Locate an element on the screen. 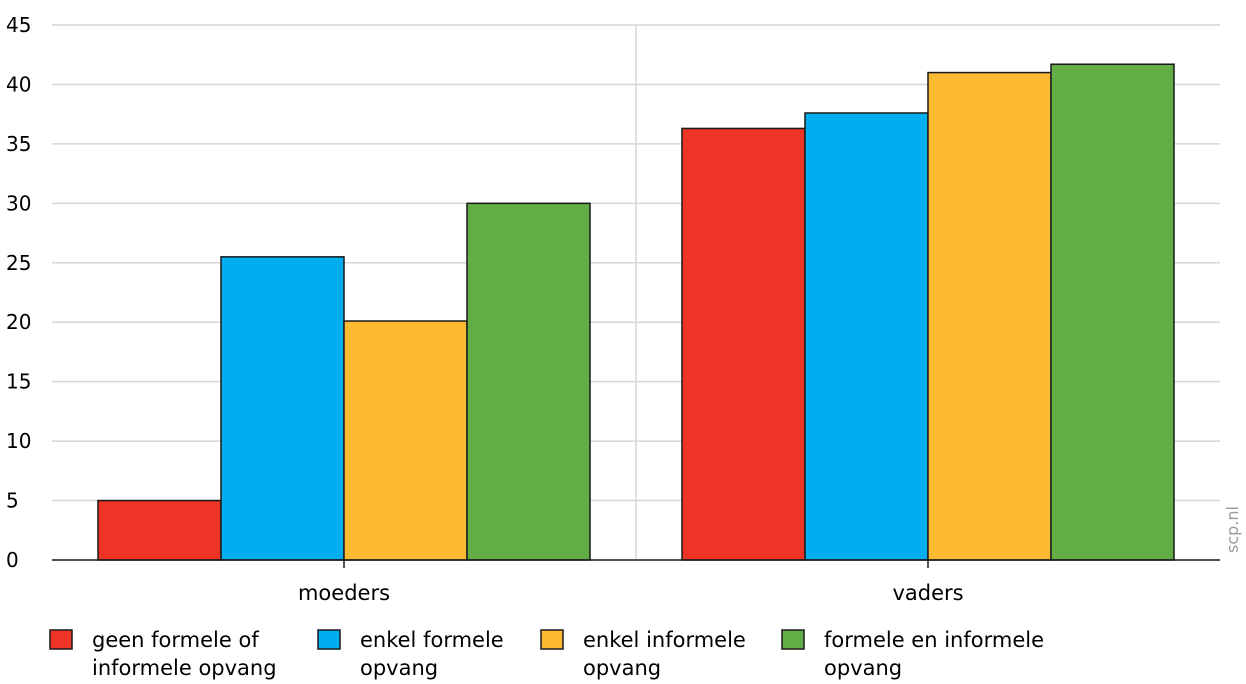 The height and width of the screenshot is (684, 1246). y-tick-label: 45 is located at coordinates (18, 25).